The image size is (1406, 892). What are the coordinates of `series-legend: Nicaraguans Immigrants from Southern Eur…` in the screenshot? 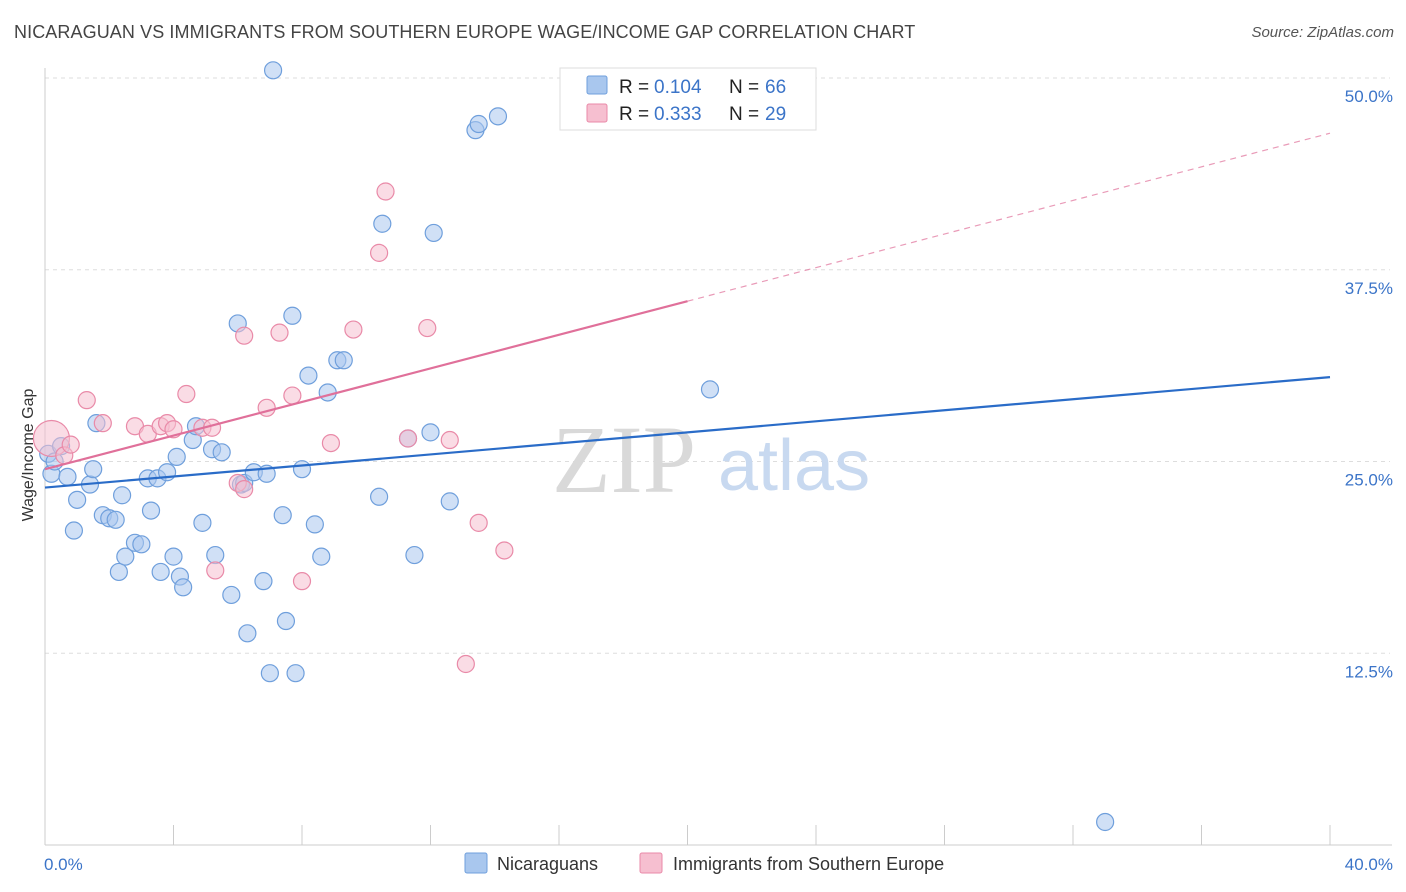 It's located at (704, 863).